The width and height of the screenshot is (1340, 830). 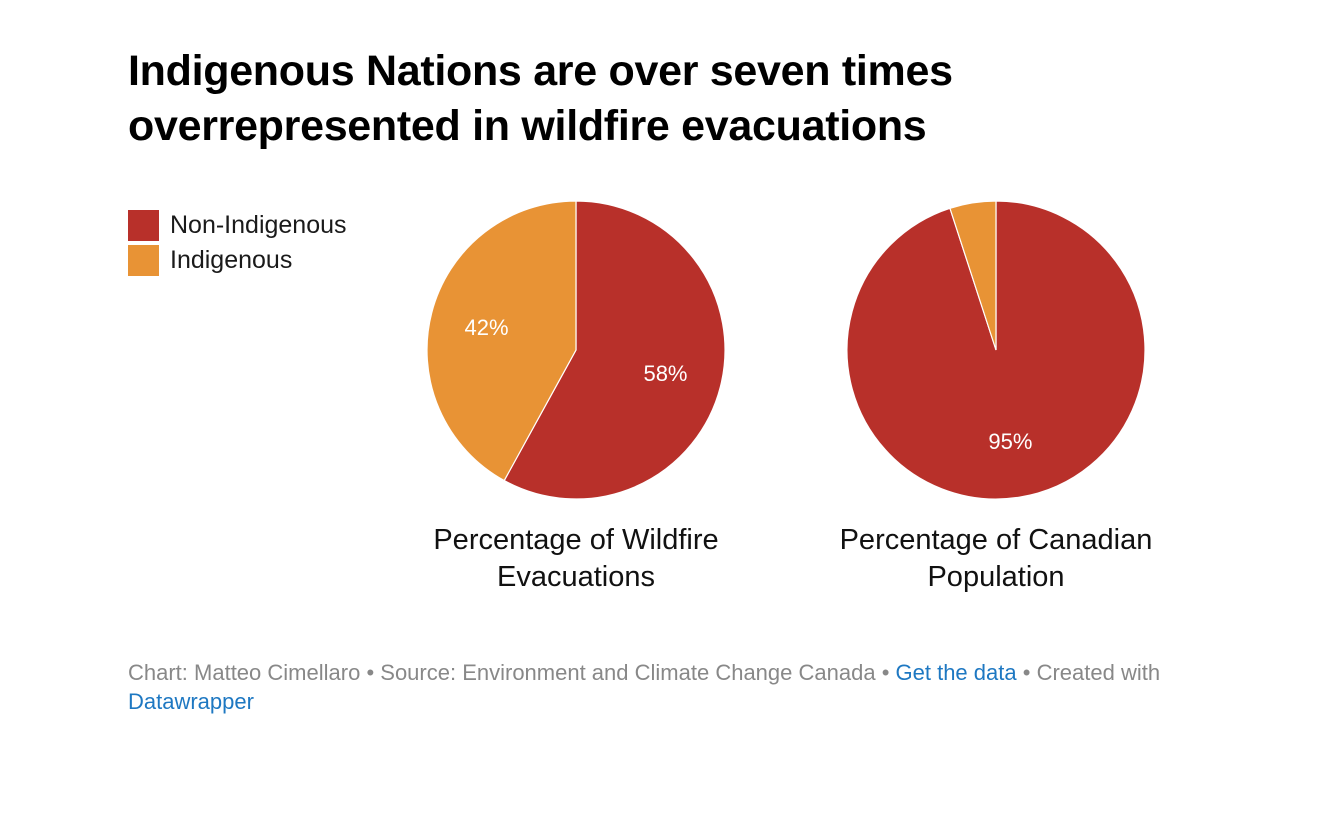 I want to click on legend-item-non-indigenous: Non-Indigenous, so click(x=237, y=225).